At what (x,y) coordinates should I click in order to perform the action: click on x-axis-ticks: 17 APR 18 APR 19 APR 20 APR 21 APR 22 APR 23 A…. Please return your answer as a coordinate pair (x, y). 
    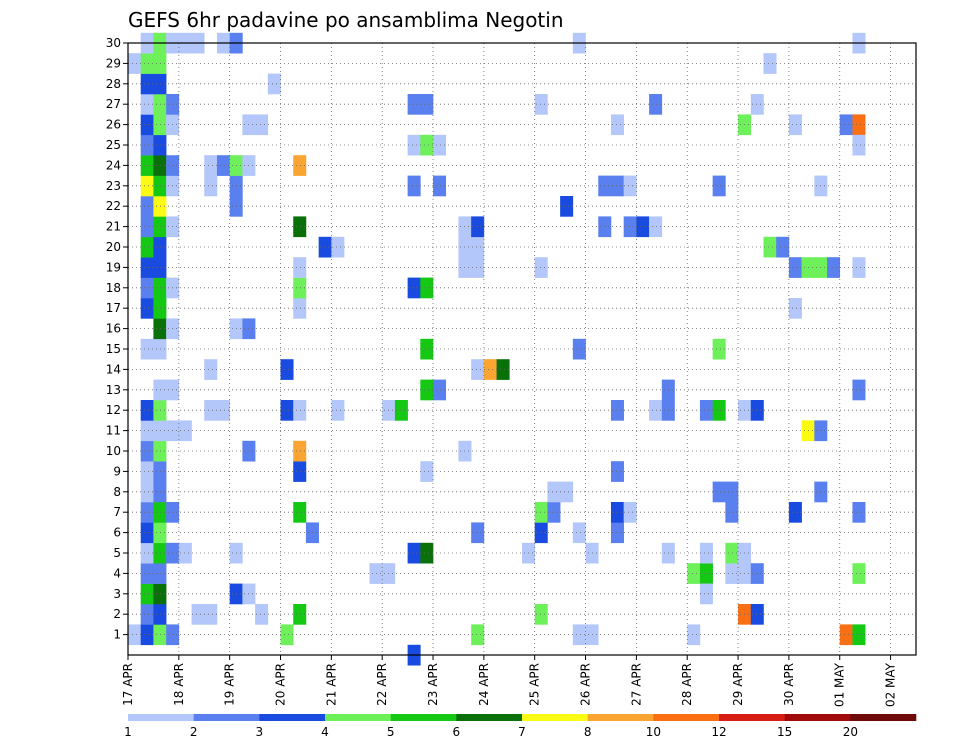
    Looking at the image, I should click on (509, 681).